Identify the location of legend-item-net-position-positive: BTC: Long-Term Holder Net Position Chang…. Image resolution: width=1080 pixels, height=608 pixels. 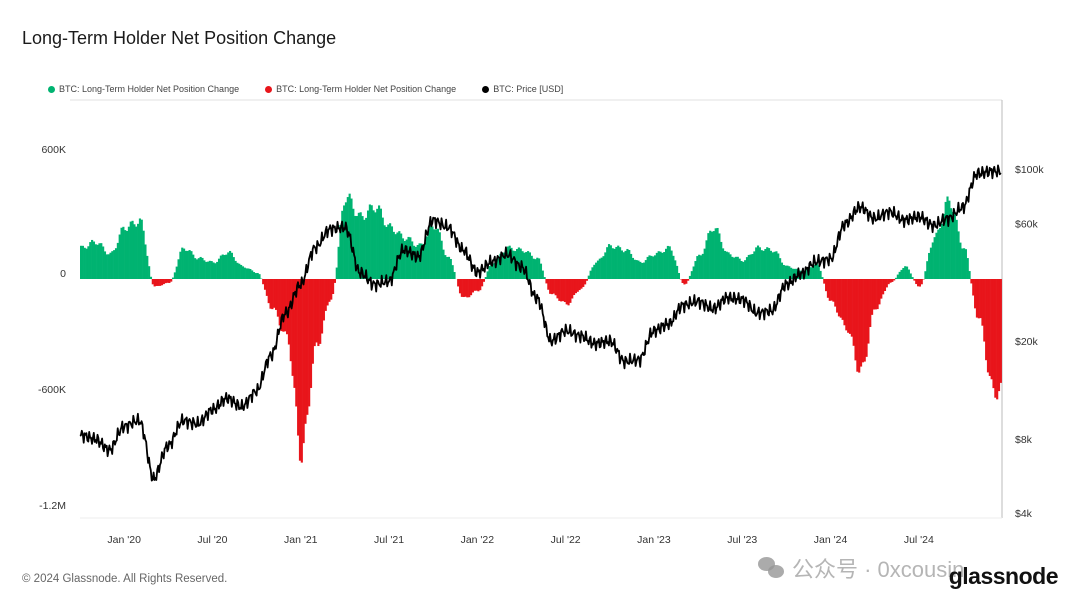
(143, 89).